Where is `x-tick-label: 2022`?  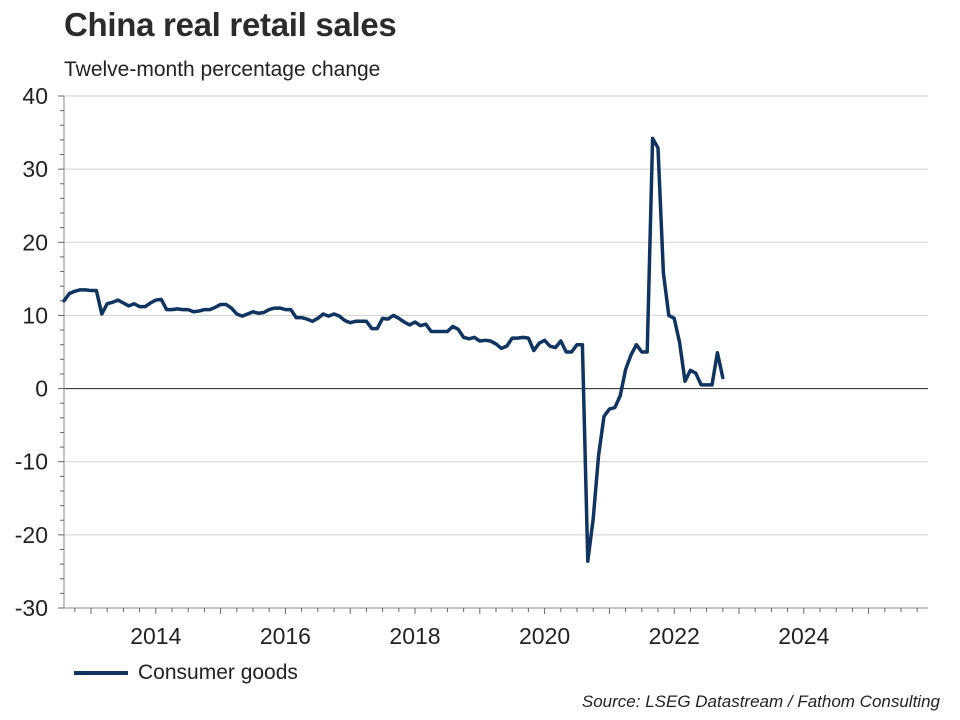
x-tick-label: 2022 is located at coordinates (674, 636).